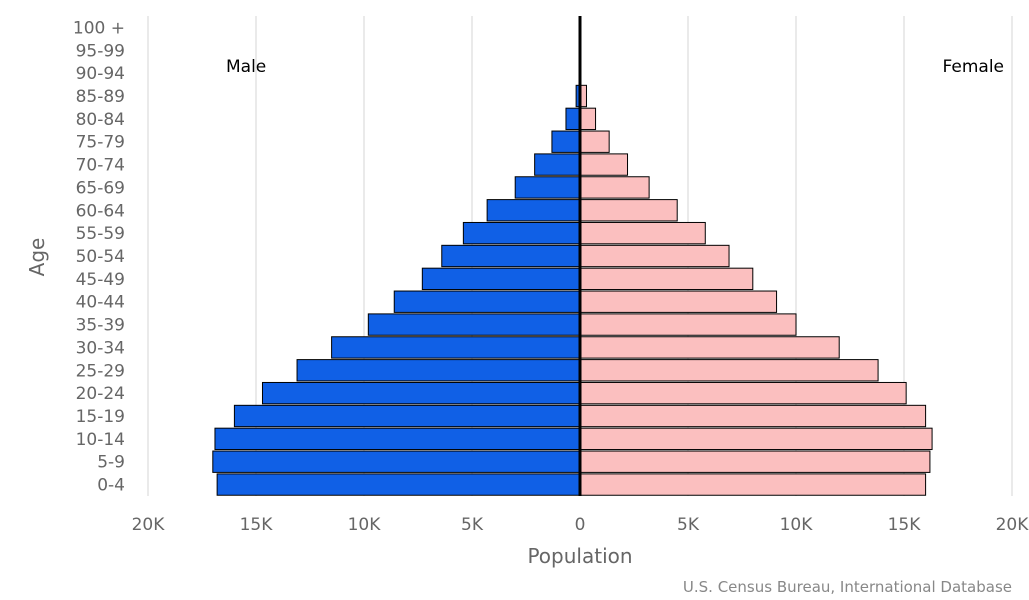  Describe the element at coordinates (99, 28) in the screenshot. I see `y-tick-label: 100 +` at that location.